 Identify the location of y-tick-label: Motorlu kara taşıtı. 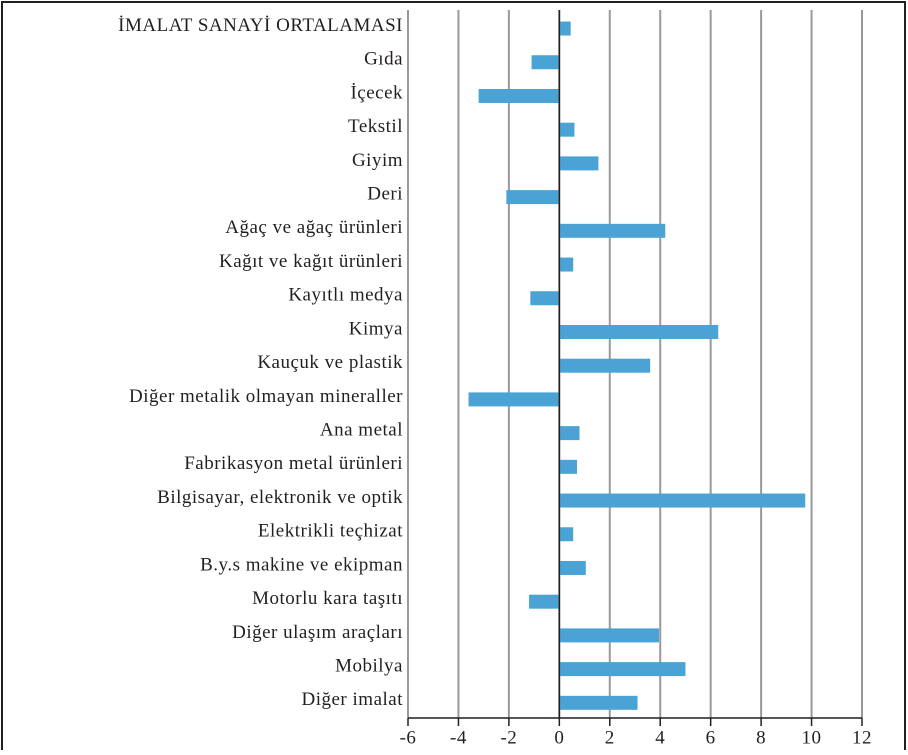
(327, 598).